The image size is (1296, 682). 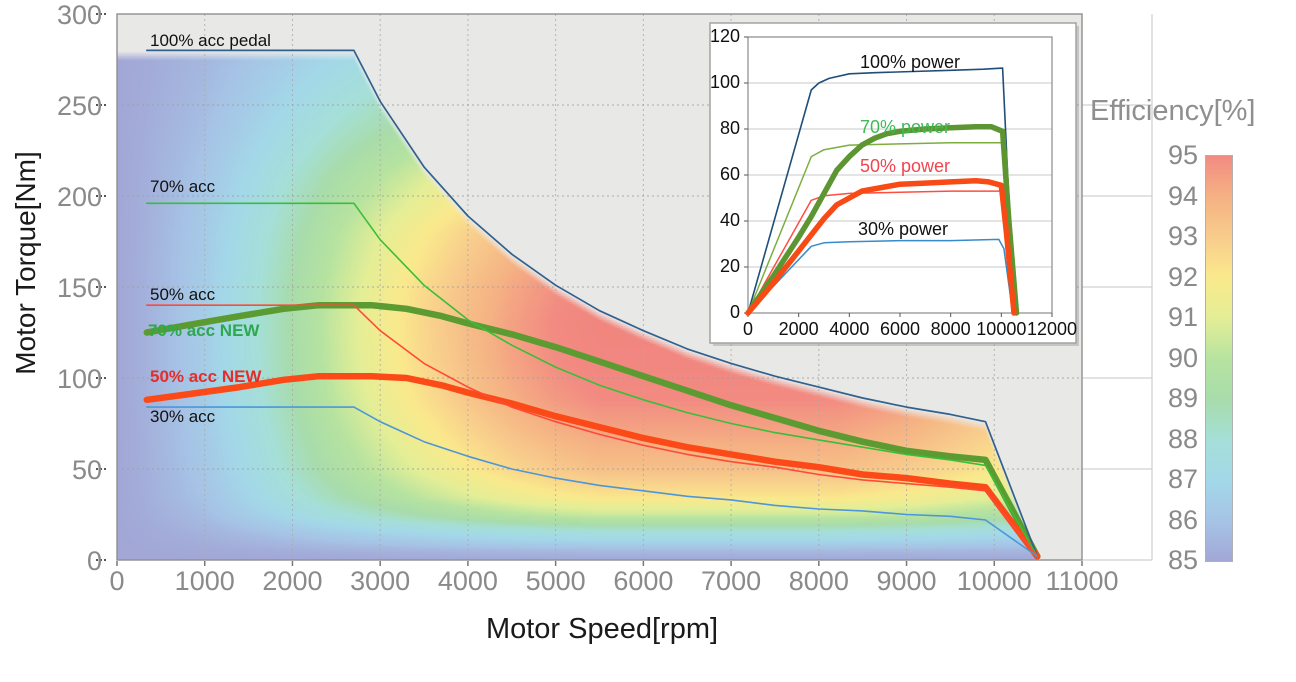 I want to click on inset-power-chart, so click(x=894, y=184).